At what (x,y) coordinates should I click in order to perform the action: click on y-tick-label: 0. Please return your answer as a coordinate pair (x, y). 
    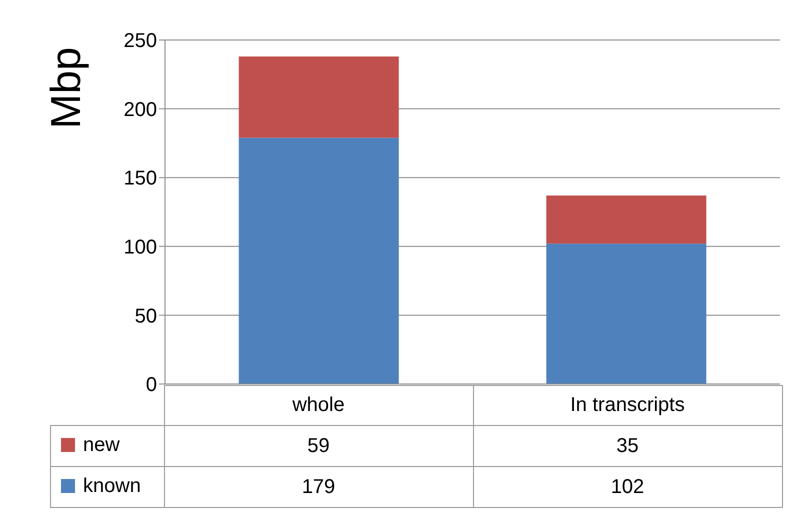
    Looking at the image, I should click on (151, 385).